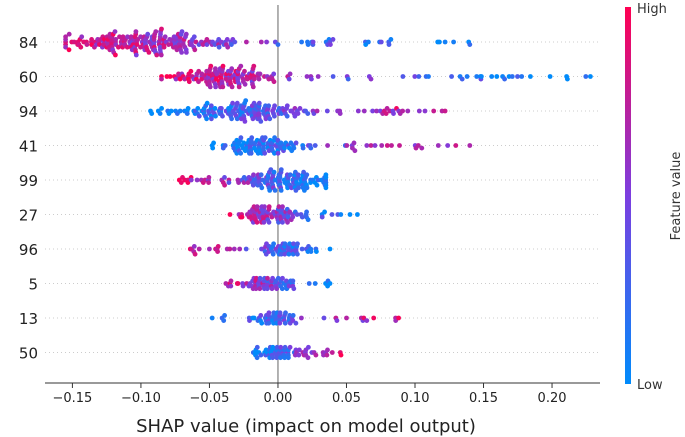 This screenshot has height=437, width=685. I want to click on colorbar-high-label: High, so click(652, 9).